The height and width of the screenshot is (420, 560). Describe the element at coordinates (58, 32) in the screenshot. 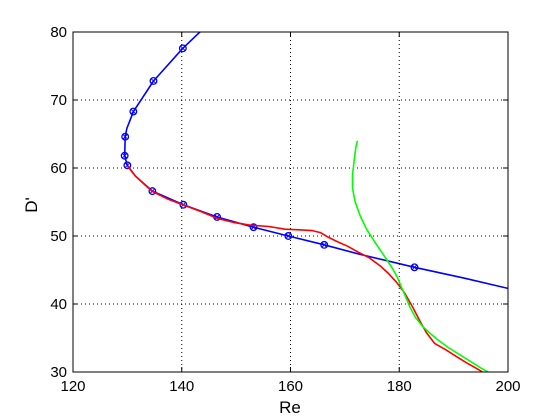

I see `y-tick-label: 80` at that location.